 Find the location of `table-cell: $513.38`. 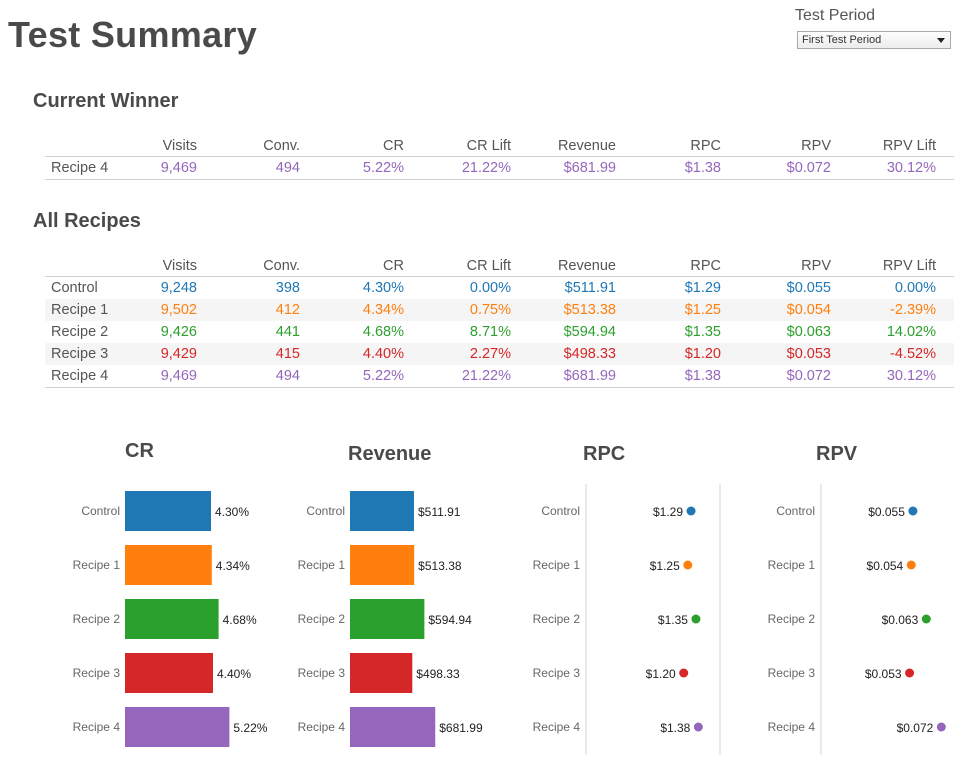

table-cell: $513.38 is located at coordinates (563, 310).